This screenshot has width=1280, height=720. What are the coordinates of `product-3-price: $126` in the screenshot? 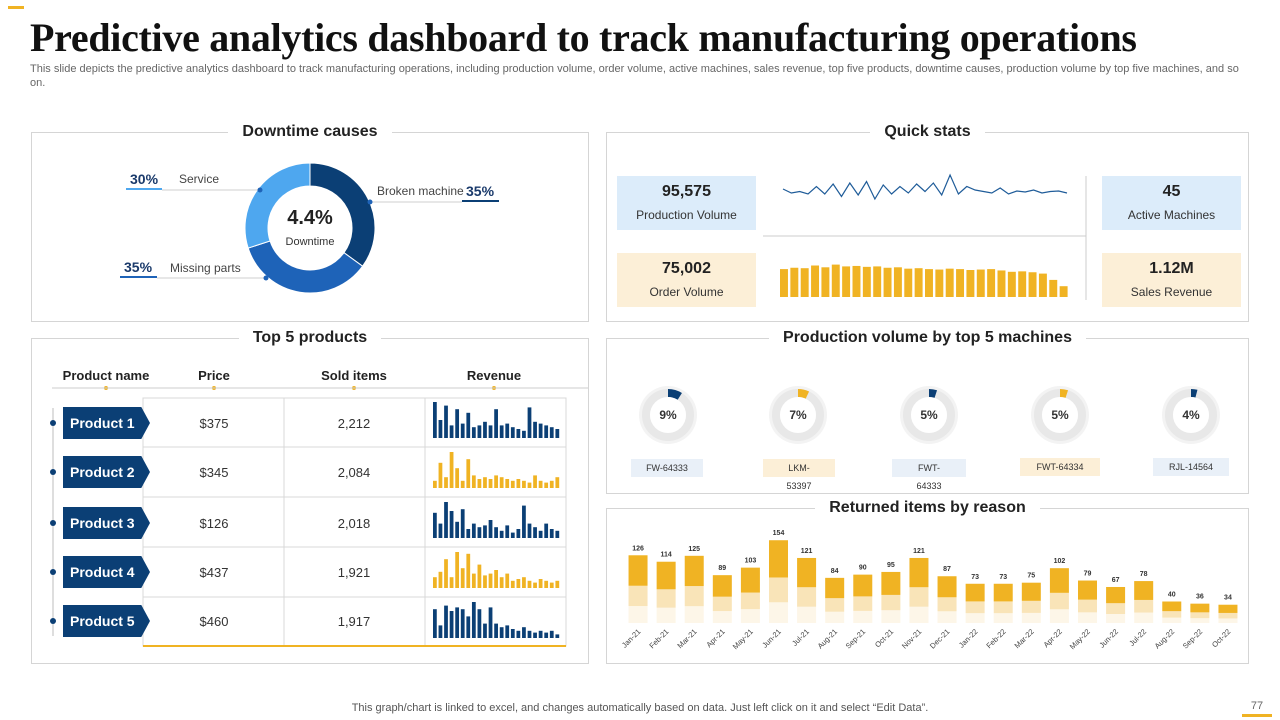 It's located at (214, 523).